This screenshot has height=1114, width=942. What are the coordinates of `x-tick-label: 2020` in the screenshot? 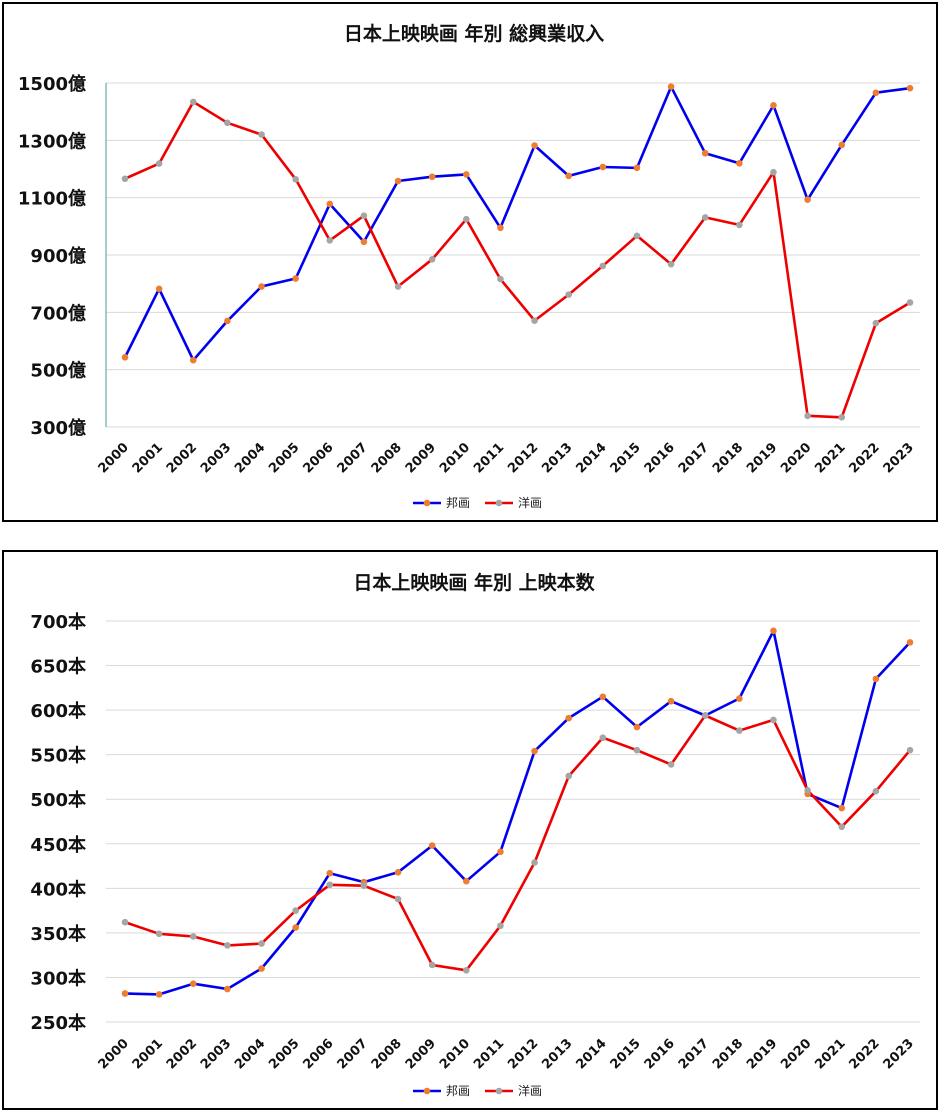 It's located at (796, 458).